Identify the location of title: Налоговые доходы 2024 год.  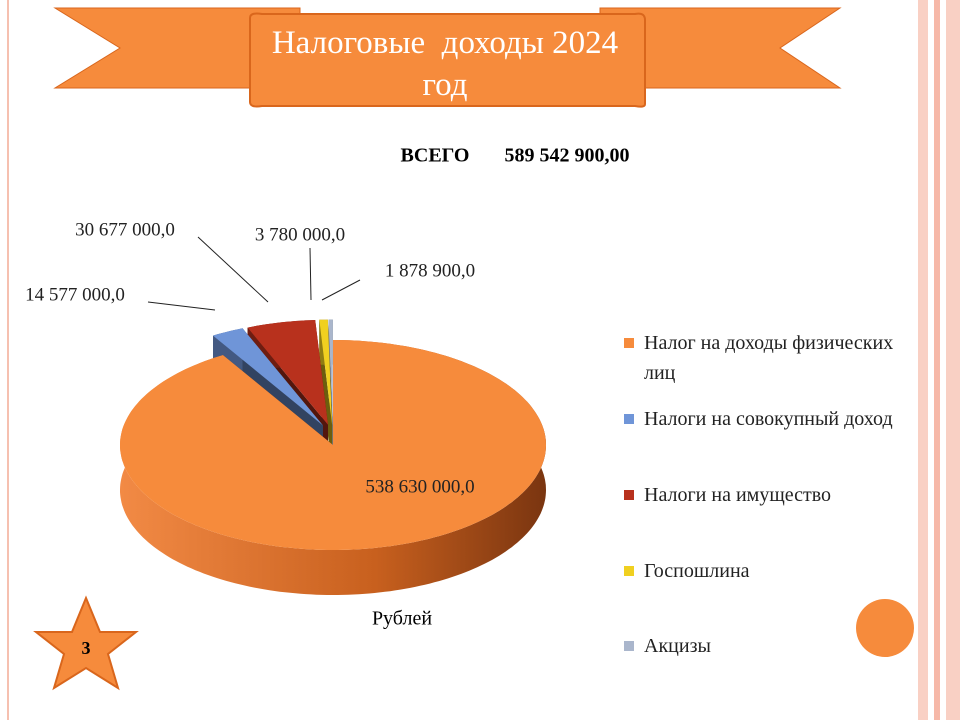
(449, 64).